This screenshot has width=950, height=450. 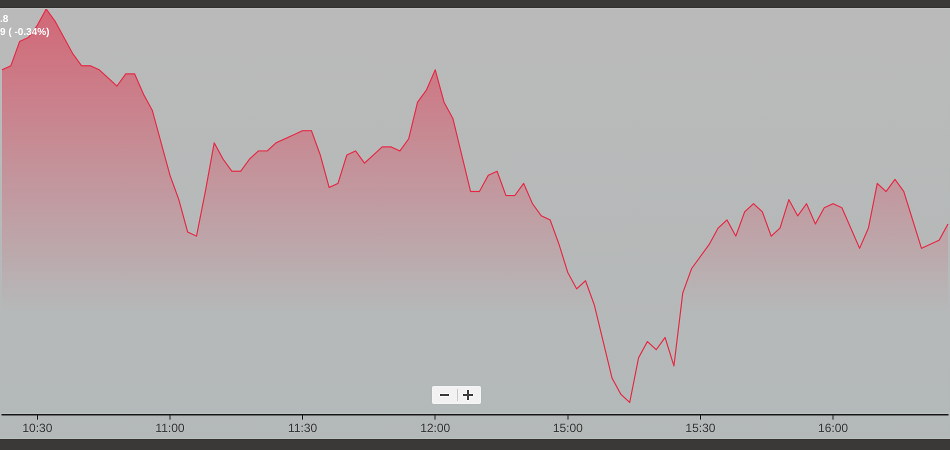 I want to click on annotation: .8, so click(x=4, y=19).